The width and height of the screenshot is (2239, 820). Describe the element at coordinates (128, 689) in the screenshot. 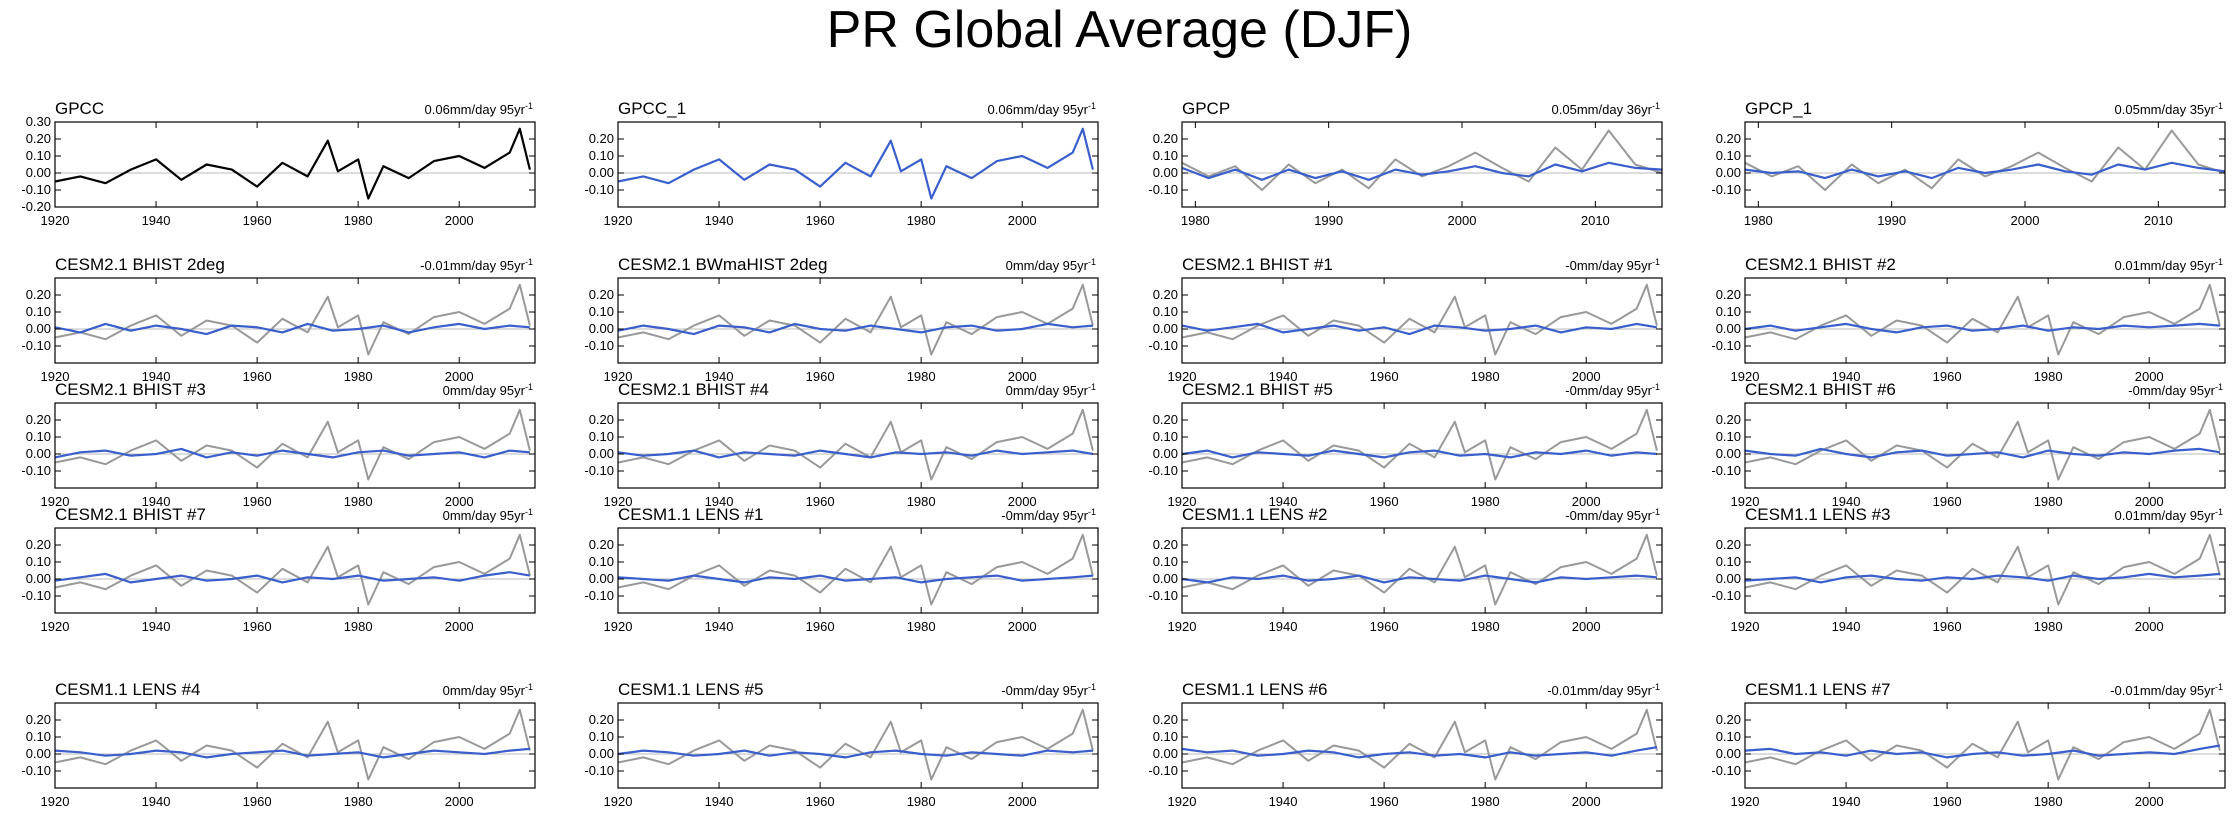

I see `panel-title: CESM1.1 LENS #4` at that location.